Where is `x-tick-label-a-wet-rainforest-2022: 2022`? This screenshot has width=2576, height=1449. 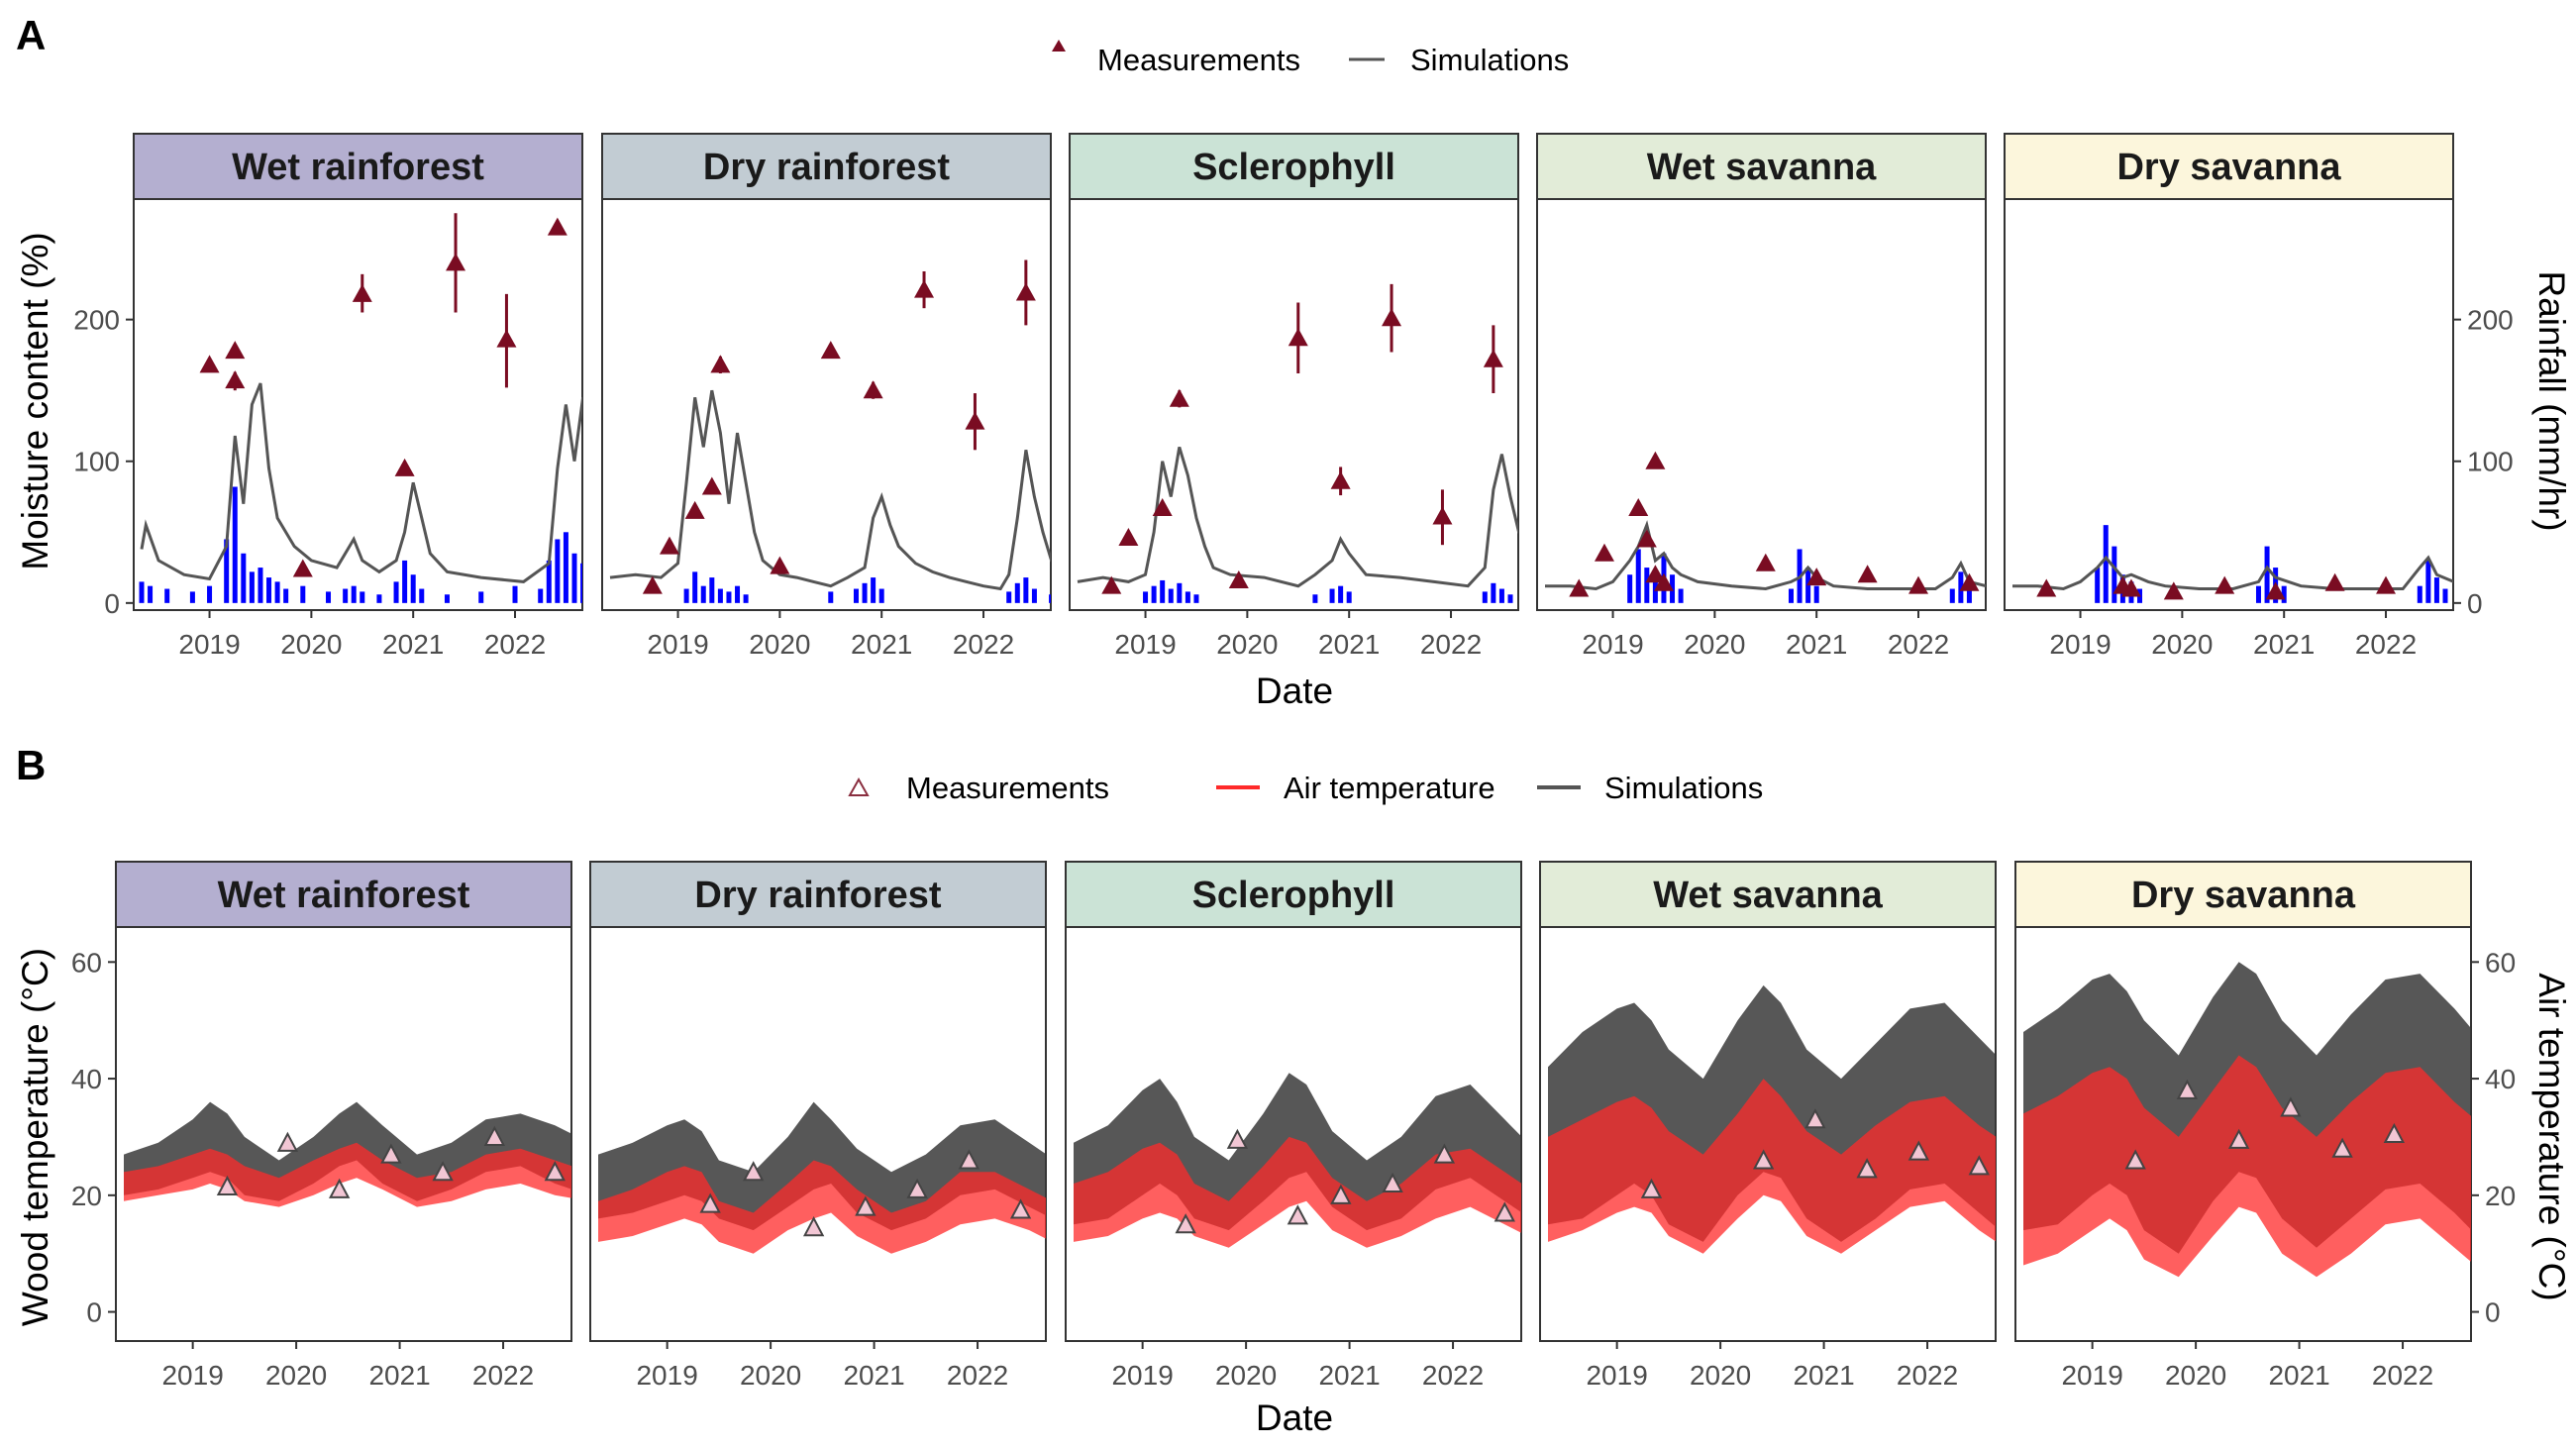 x-tick-label-a-wet-rainforest-2022: 2022 is located at coordinates (515, 644).